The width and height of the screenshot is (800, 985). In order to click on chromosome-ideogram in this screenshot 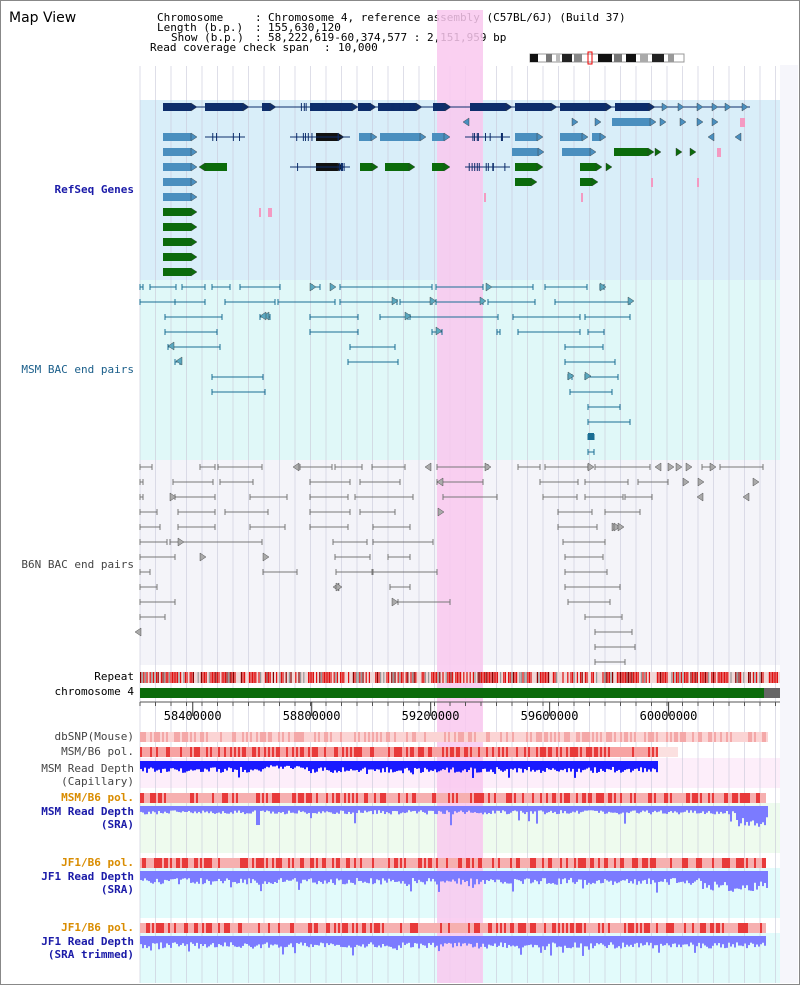, I will do `click(607, 58)`.